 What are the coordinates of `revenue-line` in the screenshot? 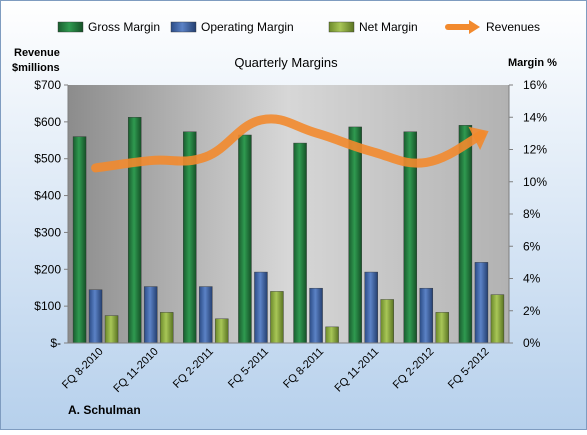 It's located at (288, 143).